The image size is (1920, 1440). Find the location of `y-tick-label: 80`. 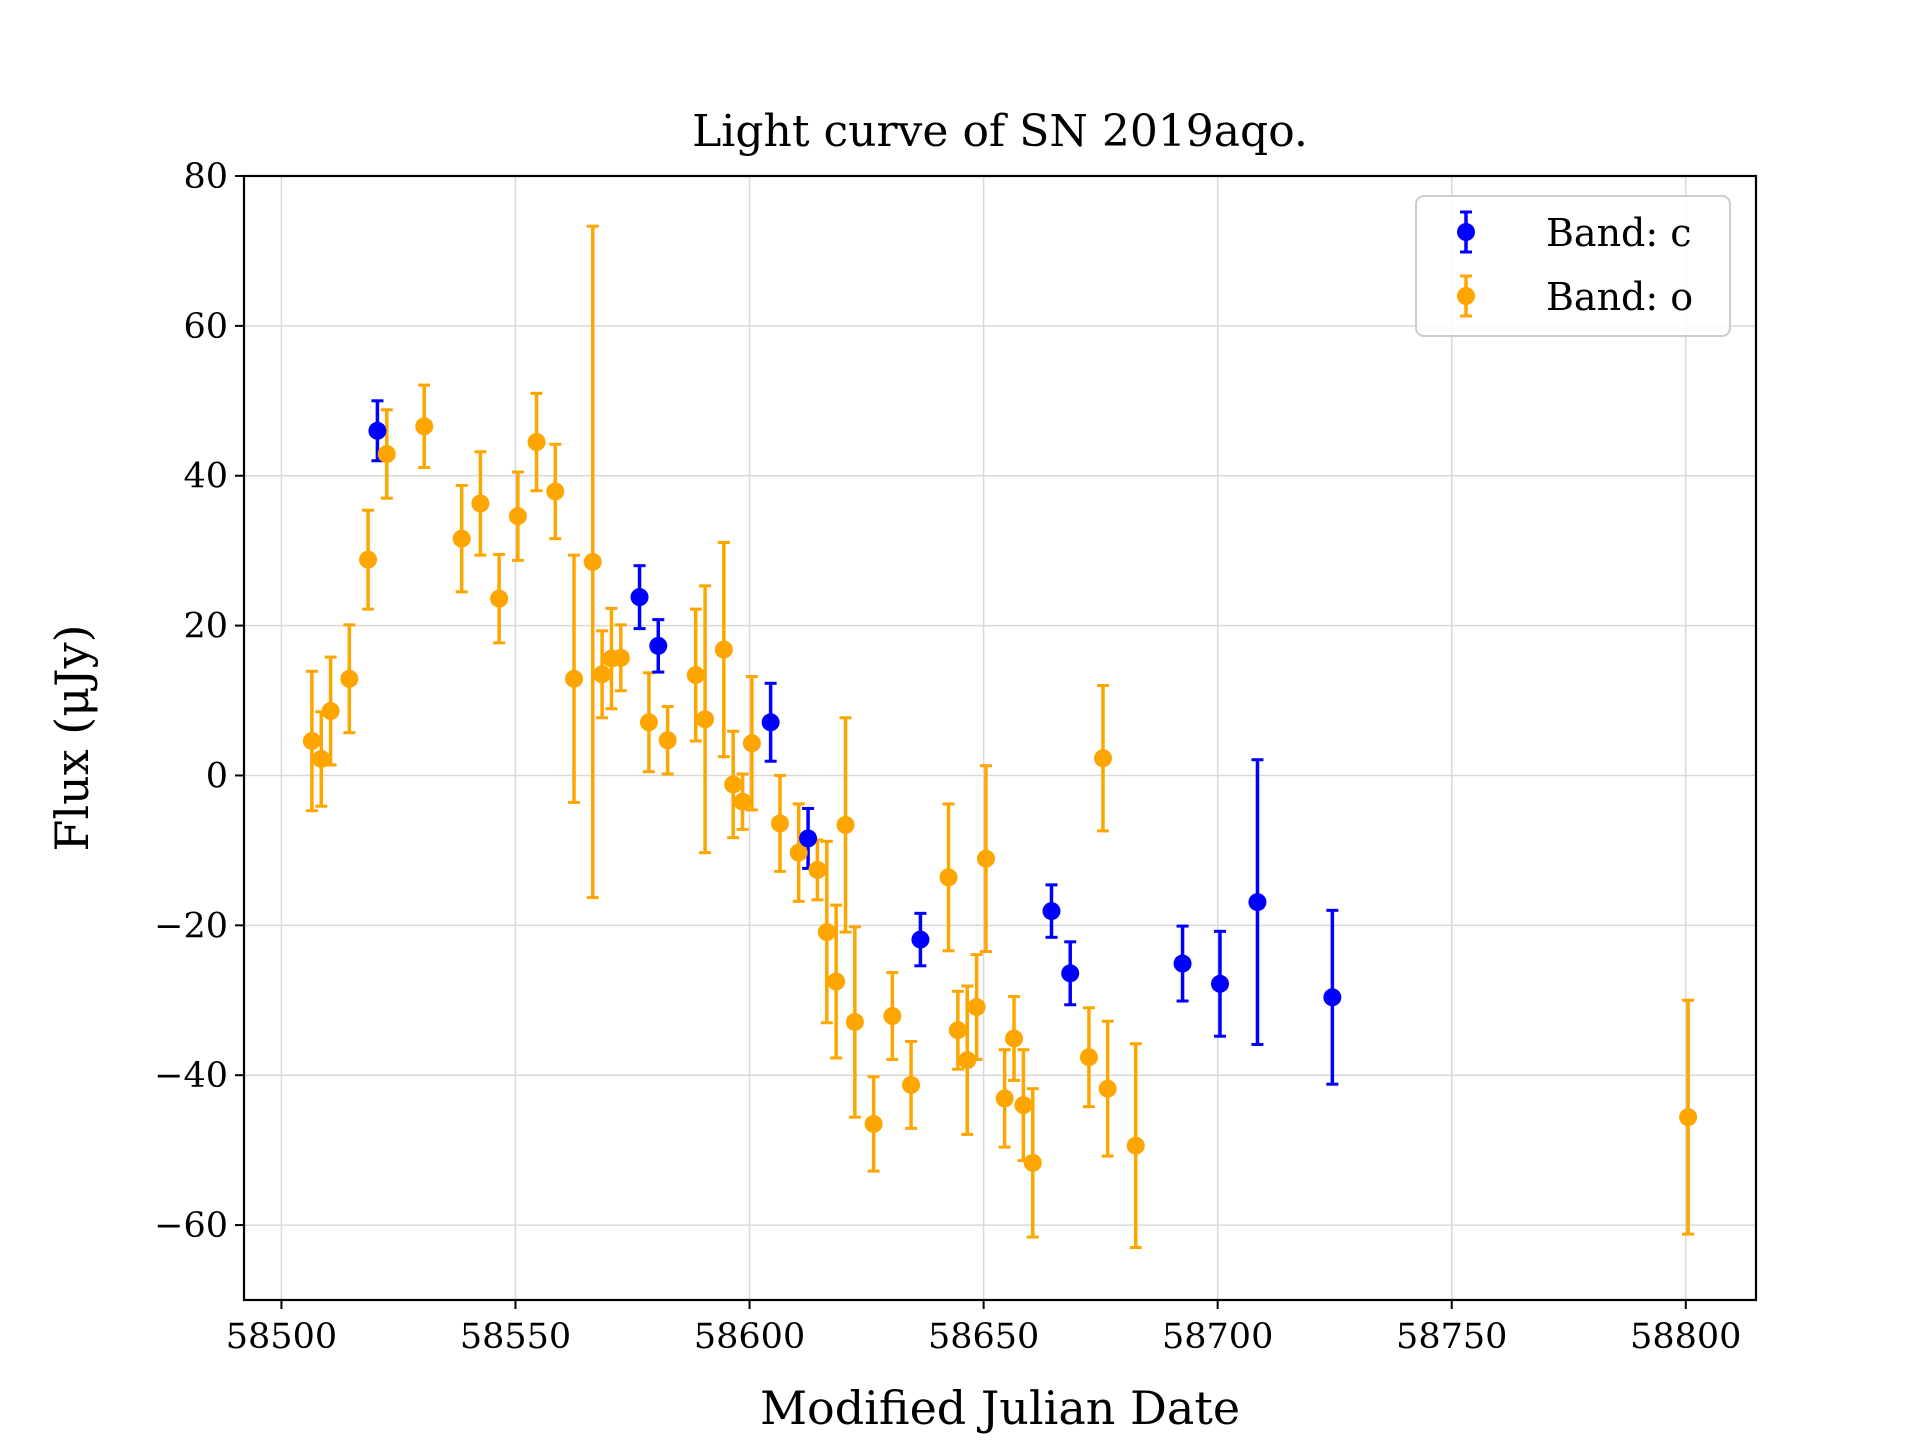

y-tick-label: 80 is located at coordinates (205, 177).